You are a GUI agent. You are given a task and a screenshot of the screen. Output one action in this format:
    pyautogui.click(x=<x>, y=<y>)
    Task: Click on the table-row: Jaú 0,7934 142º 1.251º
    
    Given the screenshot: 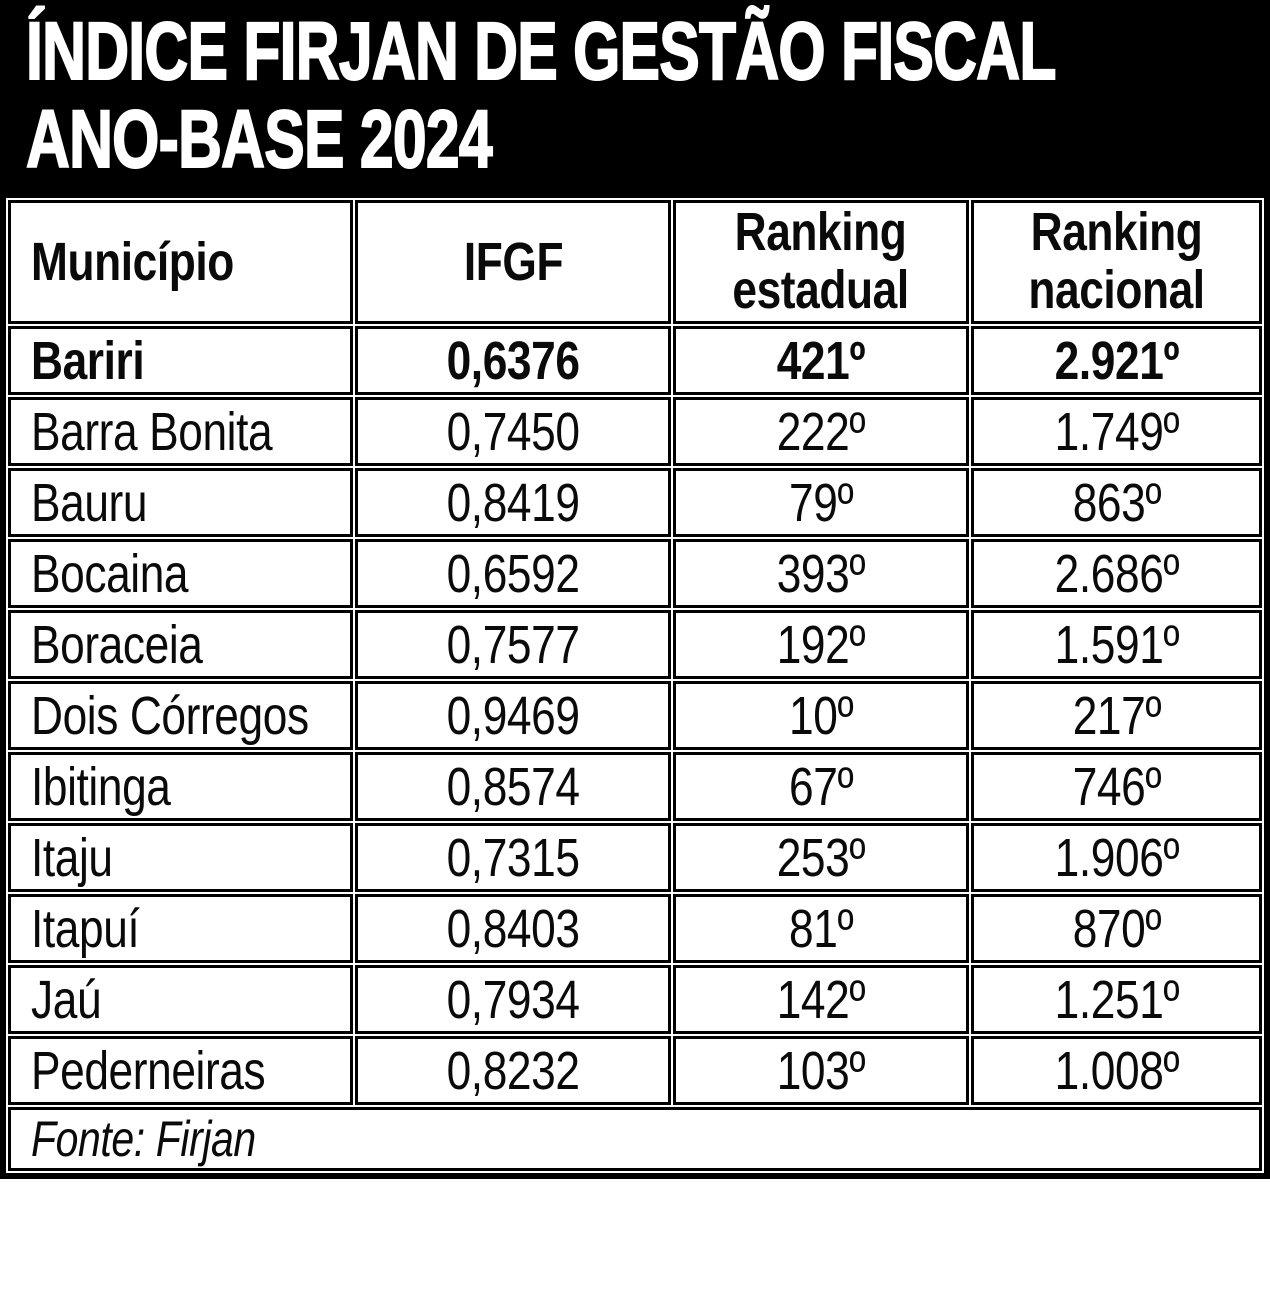 What is the action you would take?
    pyautogui.click(x=635, y=999)
    